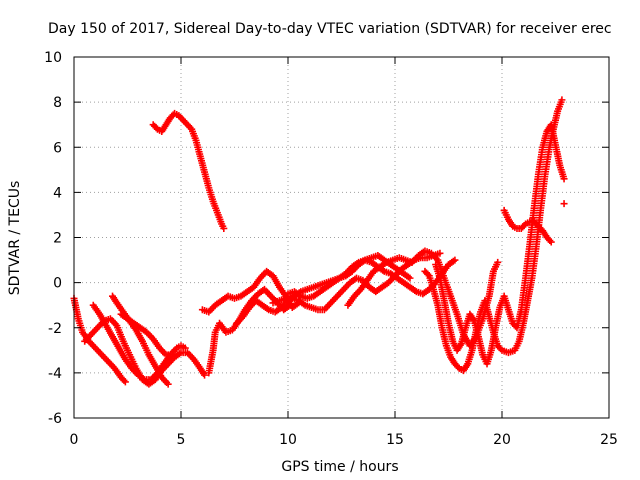 Image resolution: width=640 pixels, height=480 pixels. I want to click on data-point-isolated, so click(564, 204).